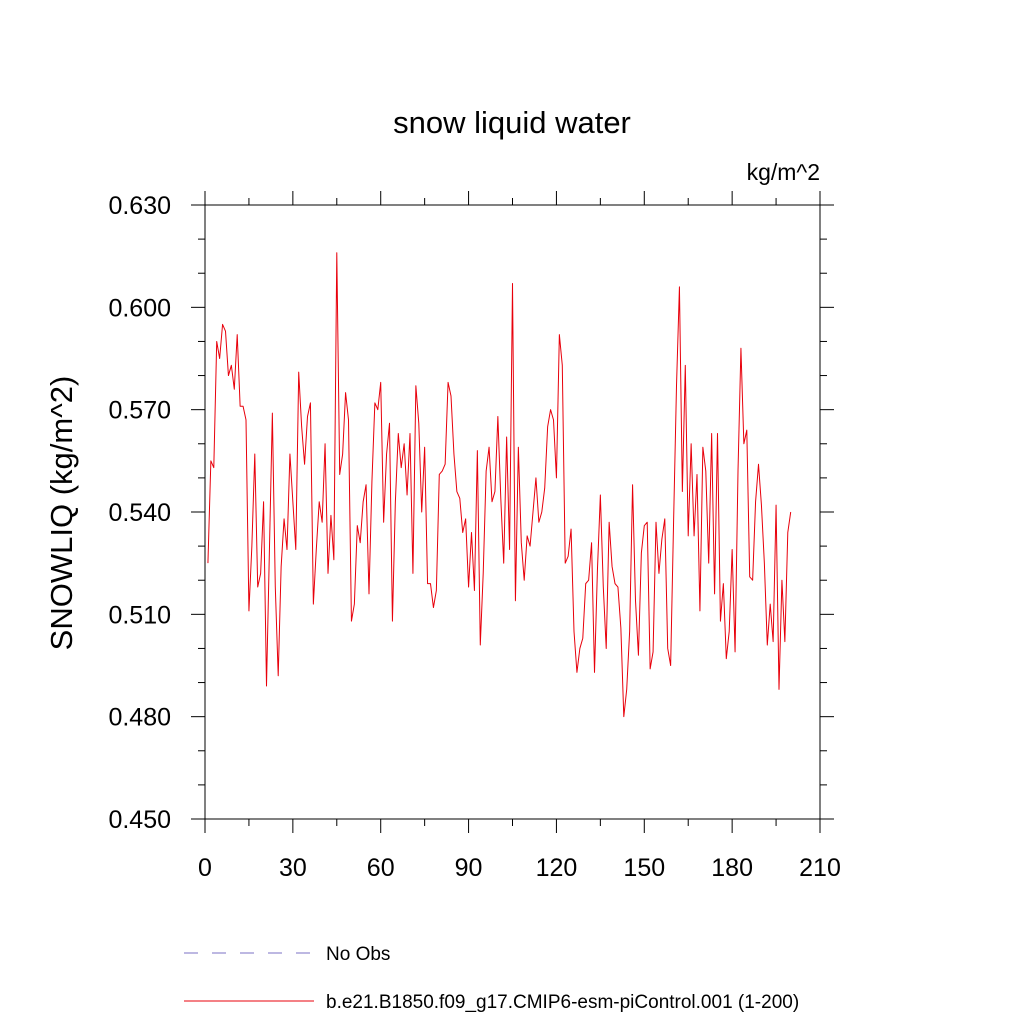  What do you see at coordinates (293, 868) in the screenshot?
I see `x-tick-label: 30` at bounding box center [293, 868].